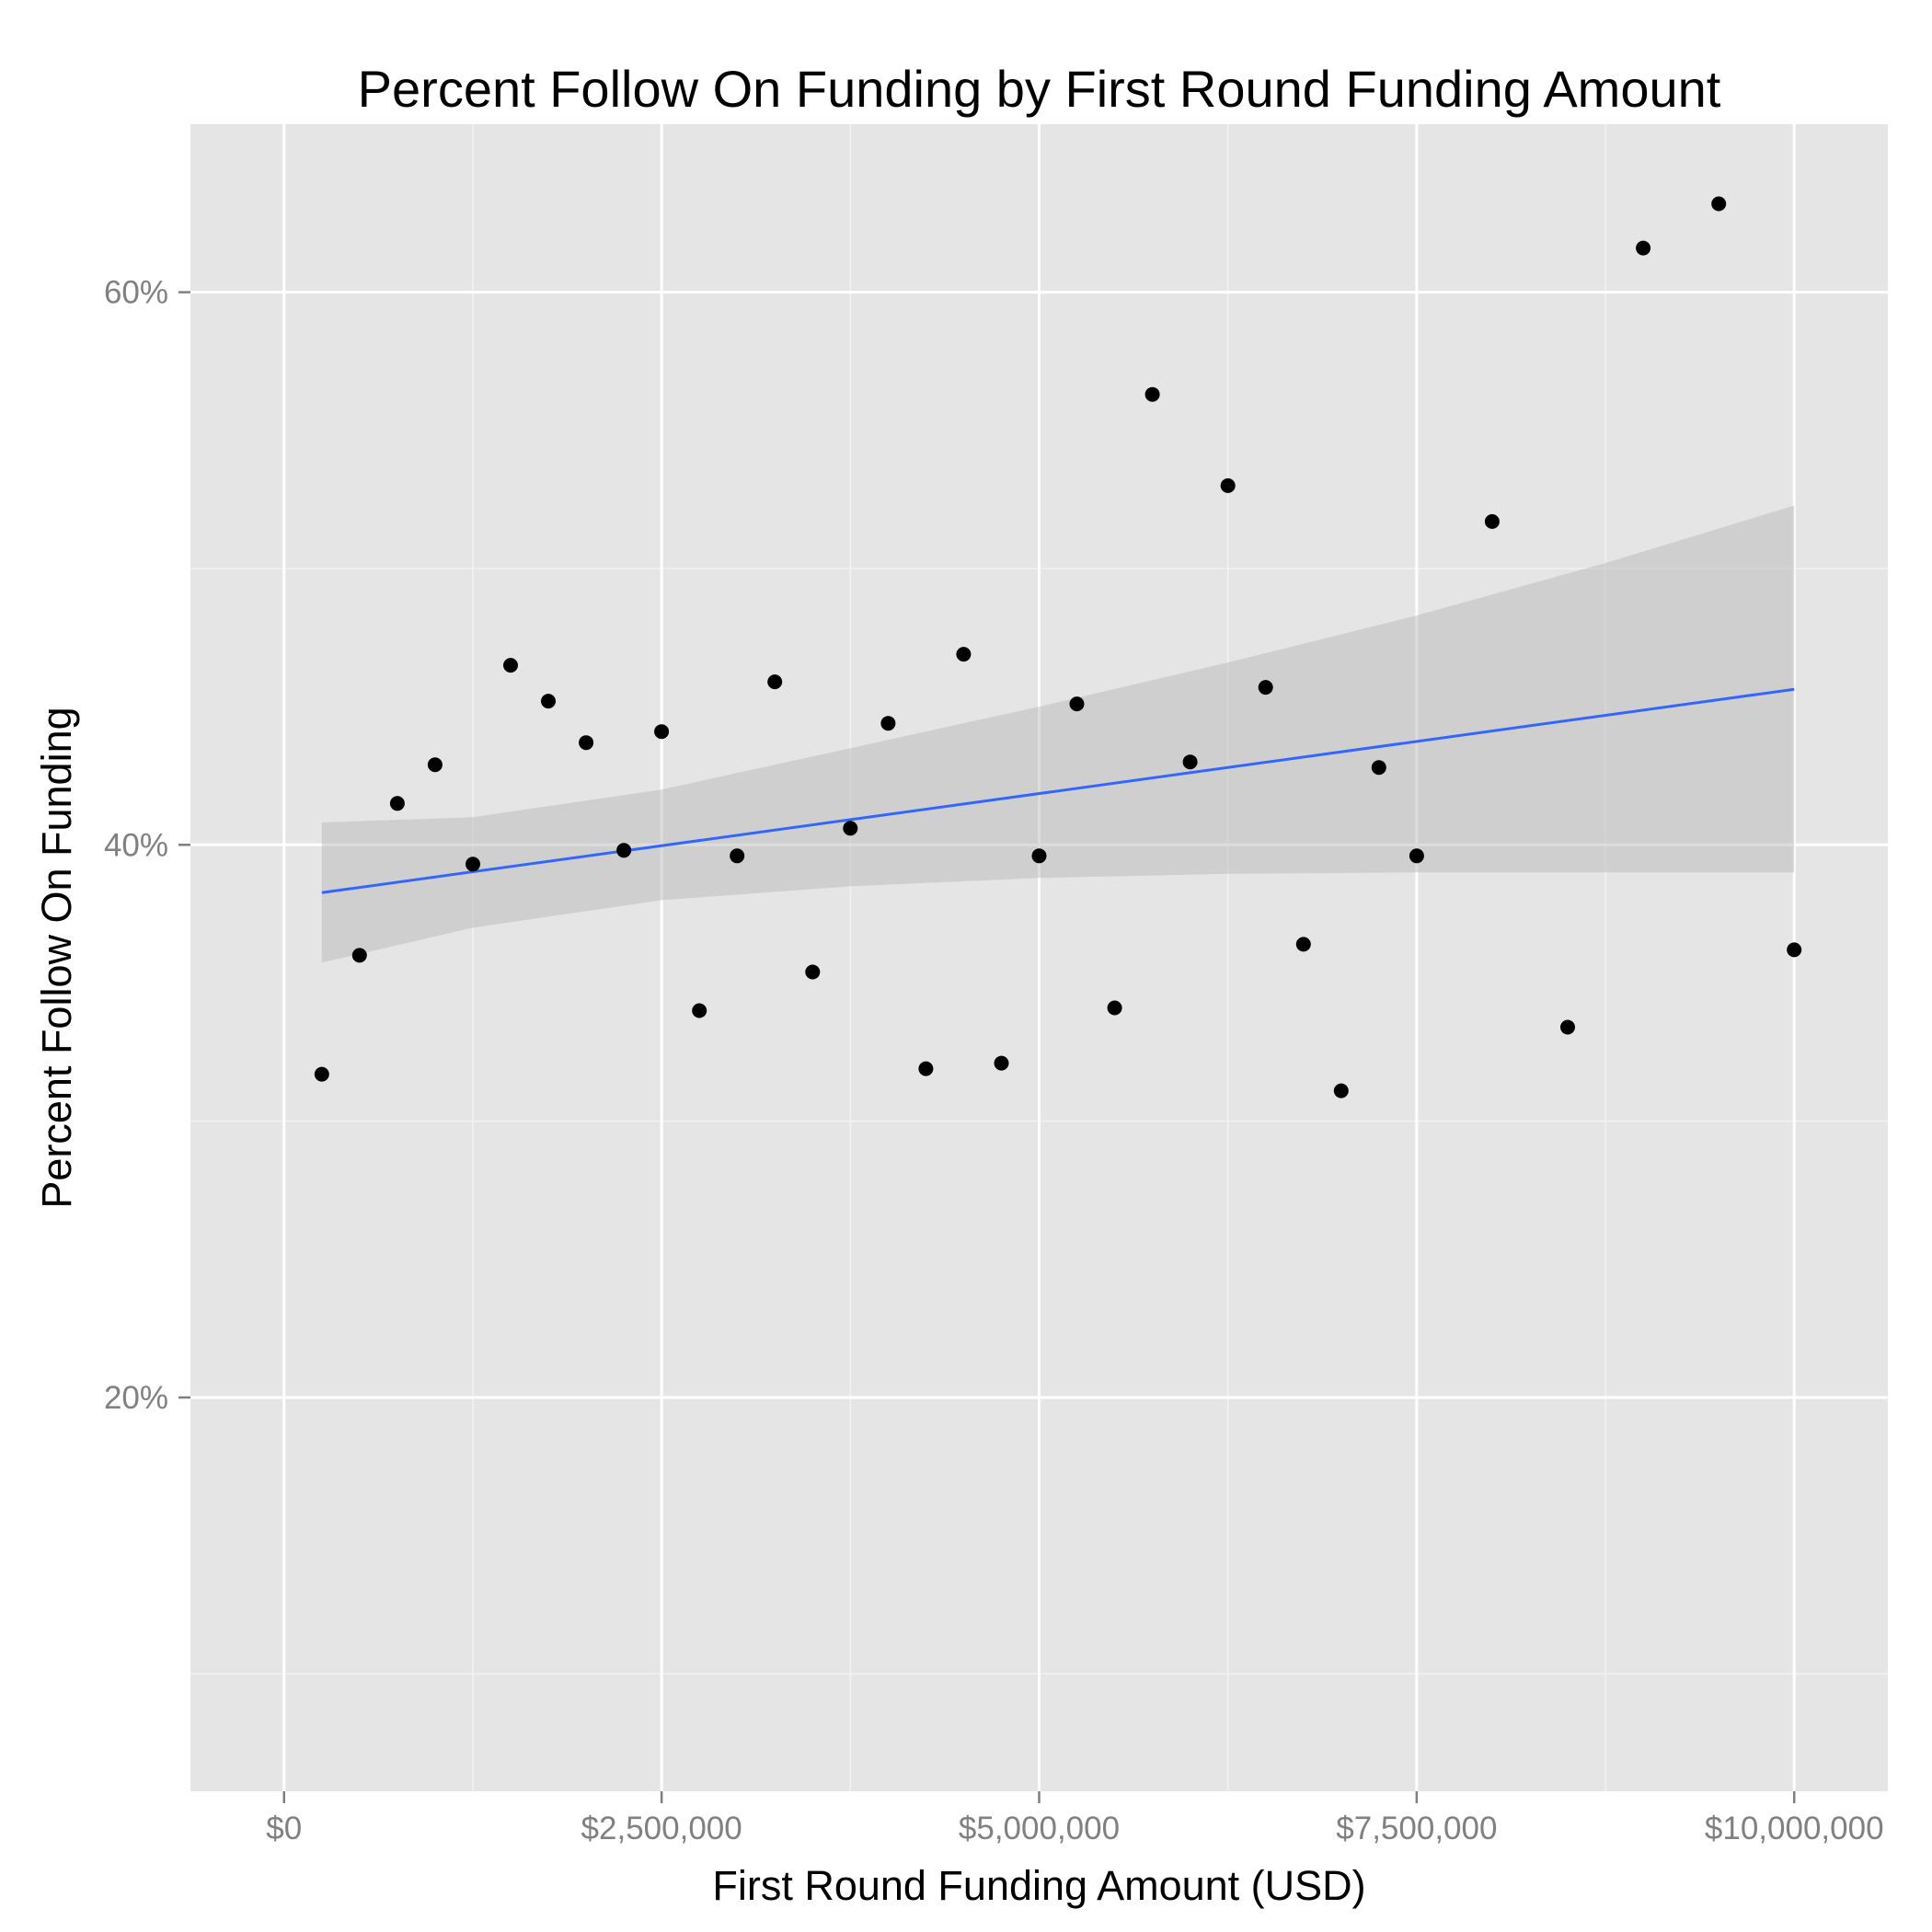 This screenshot has width=1932, height=1932. Describe the element at coordinates (136, 845) in the screenshot. I see `y-tick-label: 40%` at that location.